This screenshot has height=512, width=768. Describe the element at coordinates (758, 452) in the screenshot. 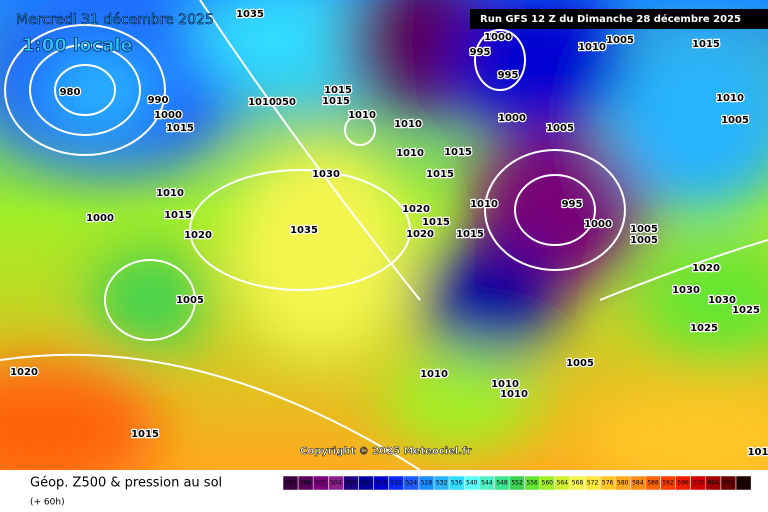

I see `isobar-label: 101` at that location.